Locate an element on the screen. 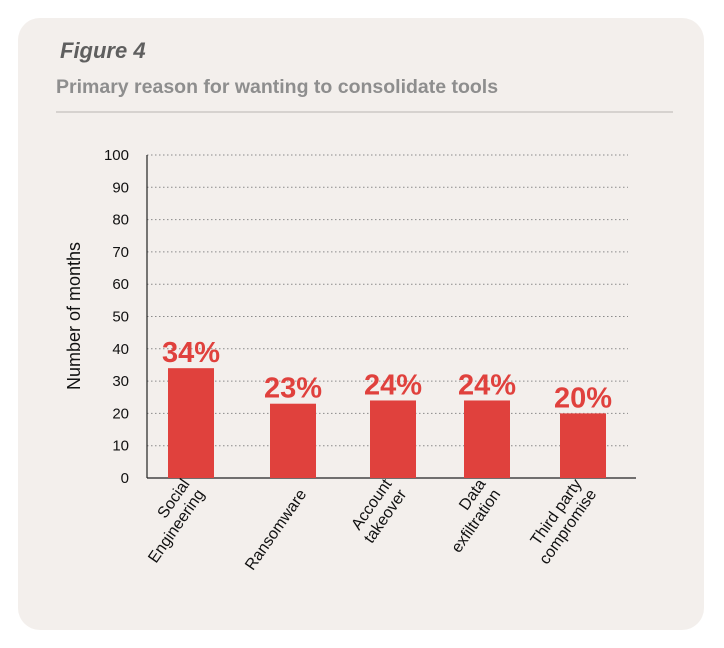 Image resolution: width=724 pixels, height=648 pixels. data-label: 23% is located at coordinates (293, 389).